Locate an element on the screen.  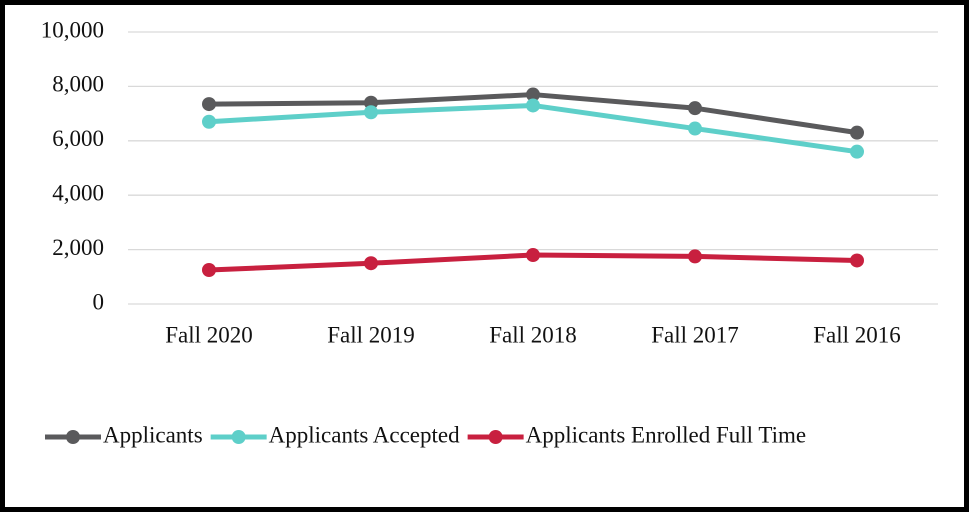
legend-label: Applicants is located at coordinates (153, 434).